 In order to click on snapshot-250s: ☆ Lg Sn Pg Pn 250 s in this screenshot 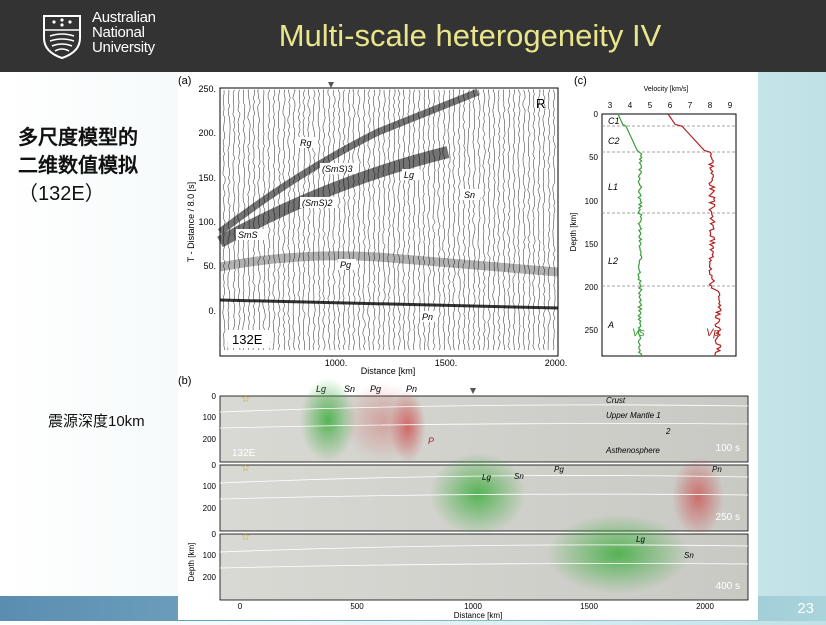, I will do `click(484, 494)`.